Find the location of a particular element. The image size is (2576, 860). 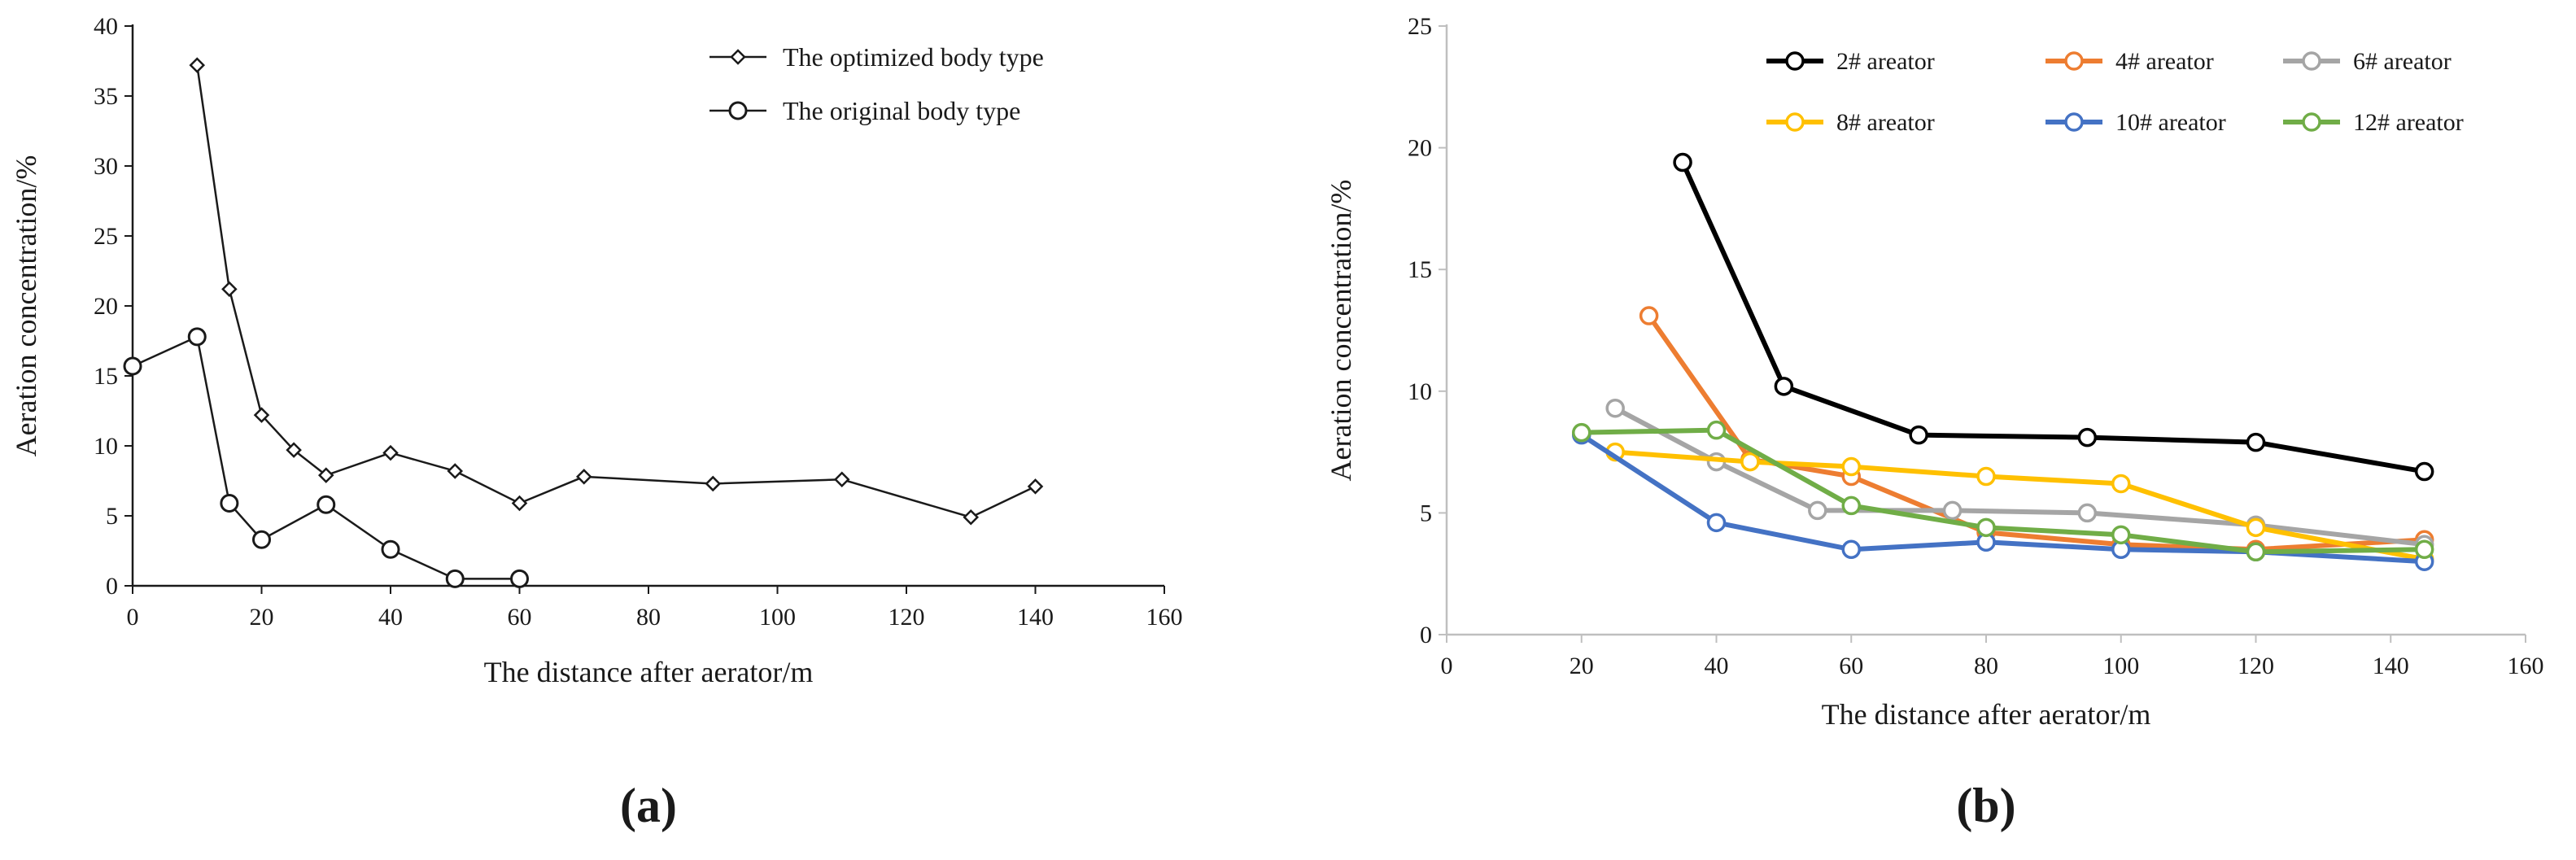

panel-label: (a) is located at coordinates (648, 805).